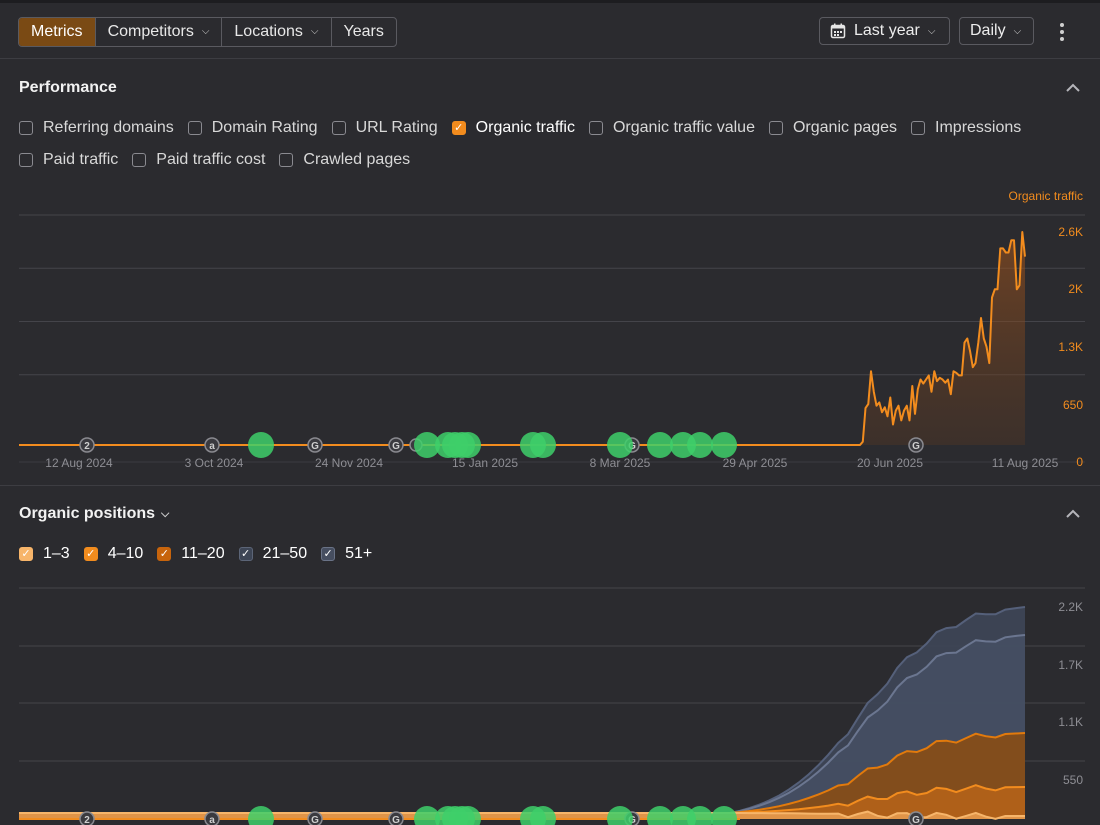 This screenshot has width=1100, height=825. Describe the element at coordinates (363, 31) in the screenshot. I see `tab-years: Years` at that location.